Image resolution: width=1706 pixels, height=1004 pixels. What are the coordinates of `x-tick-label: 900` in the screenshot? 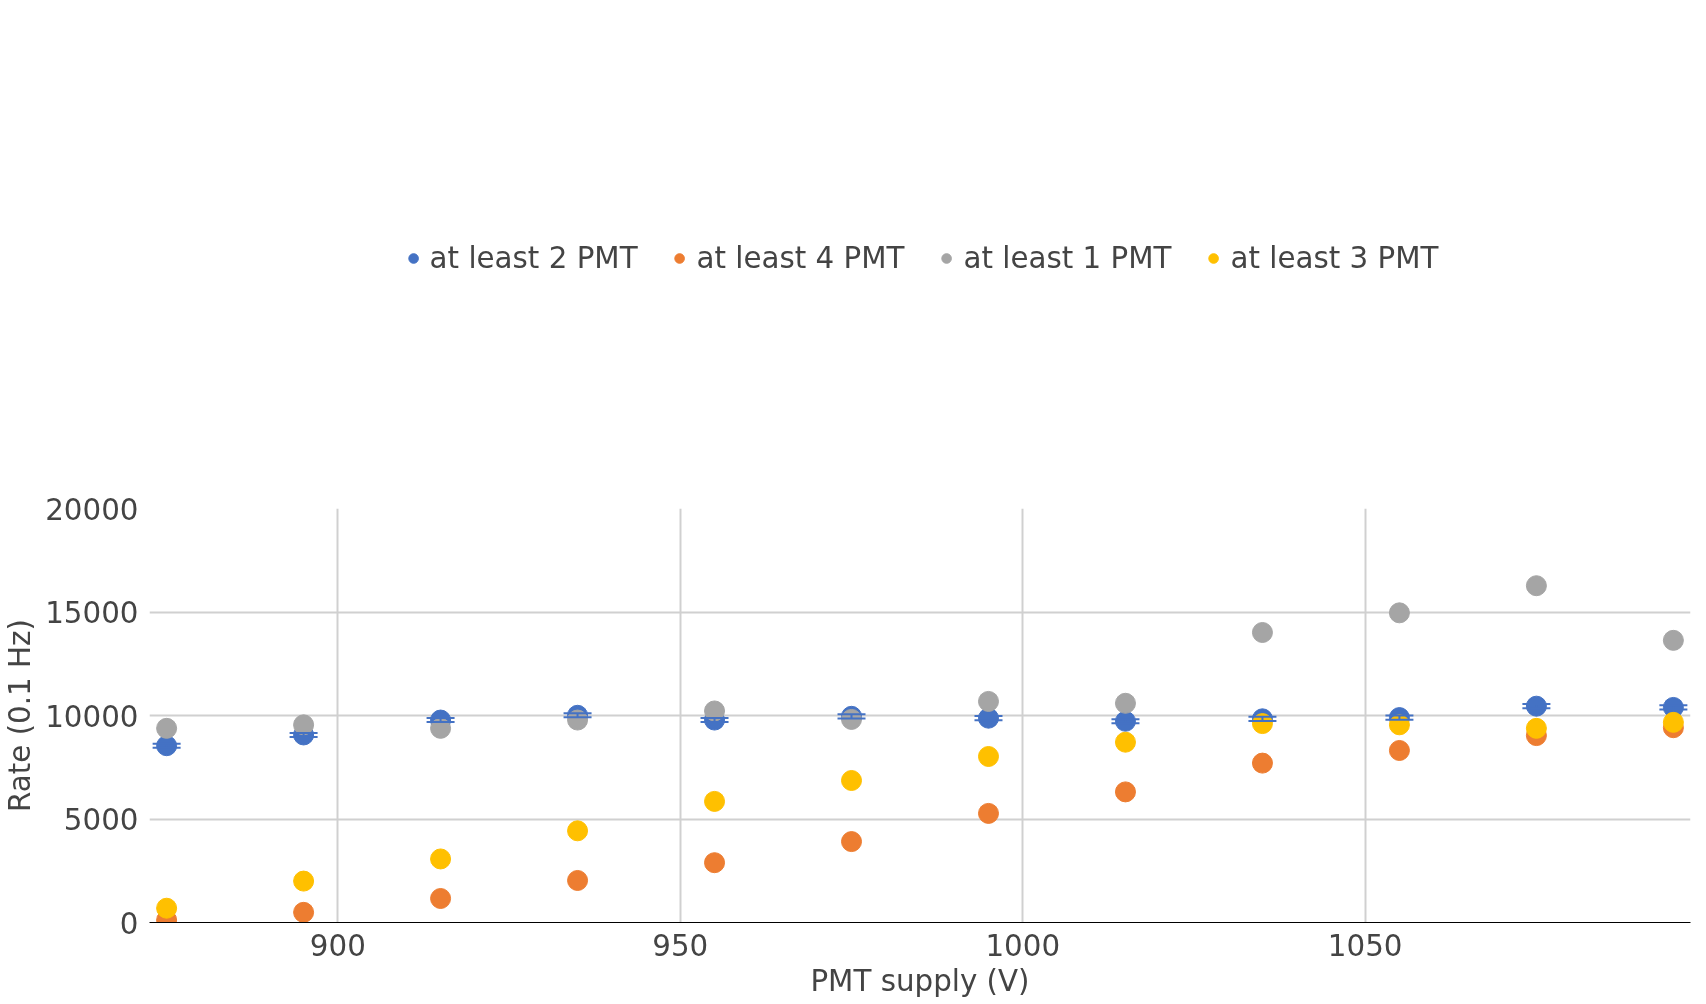 It's located at (337, 945).